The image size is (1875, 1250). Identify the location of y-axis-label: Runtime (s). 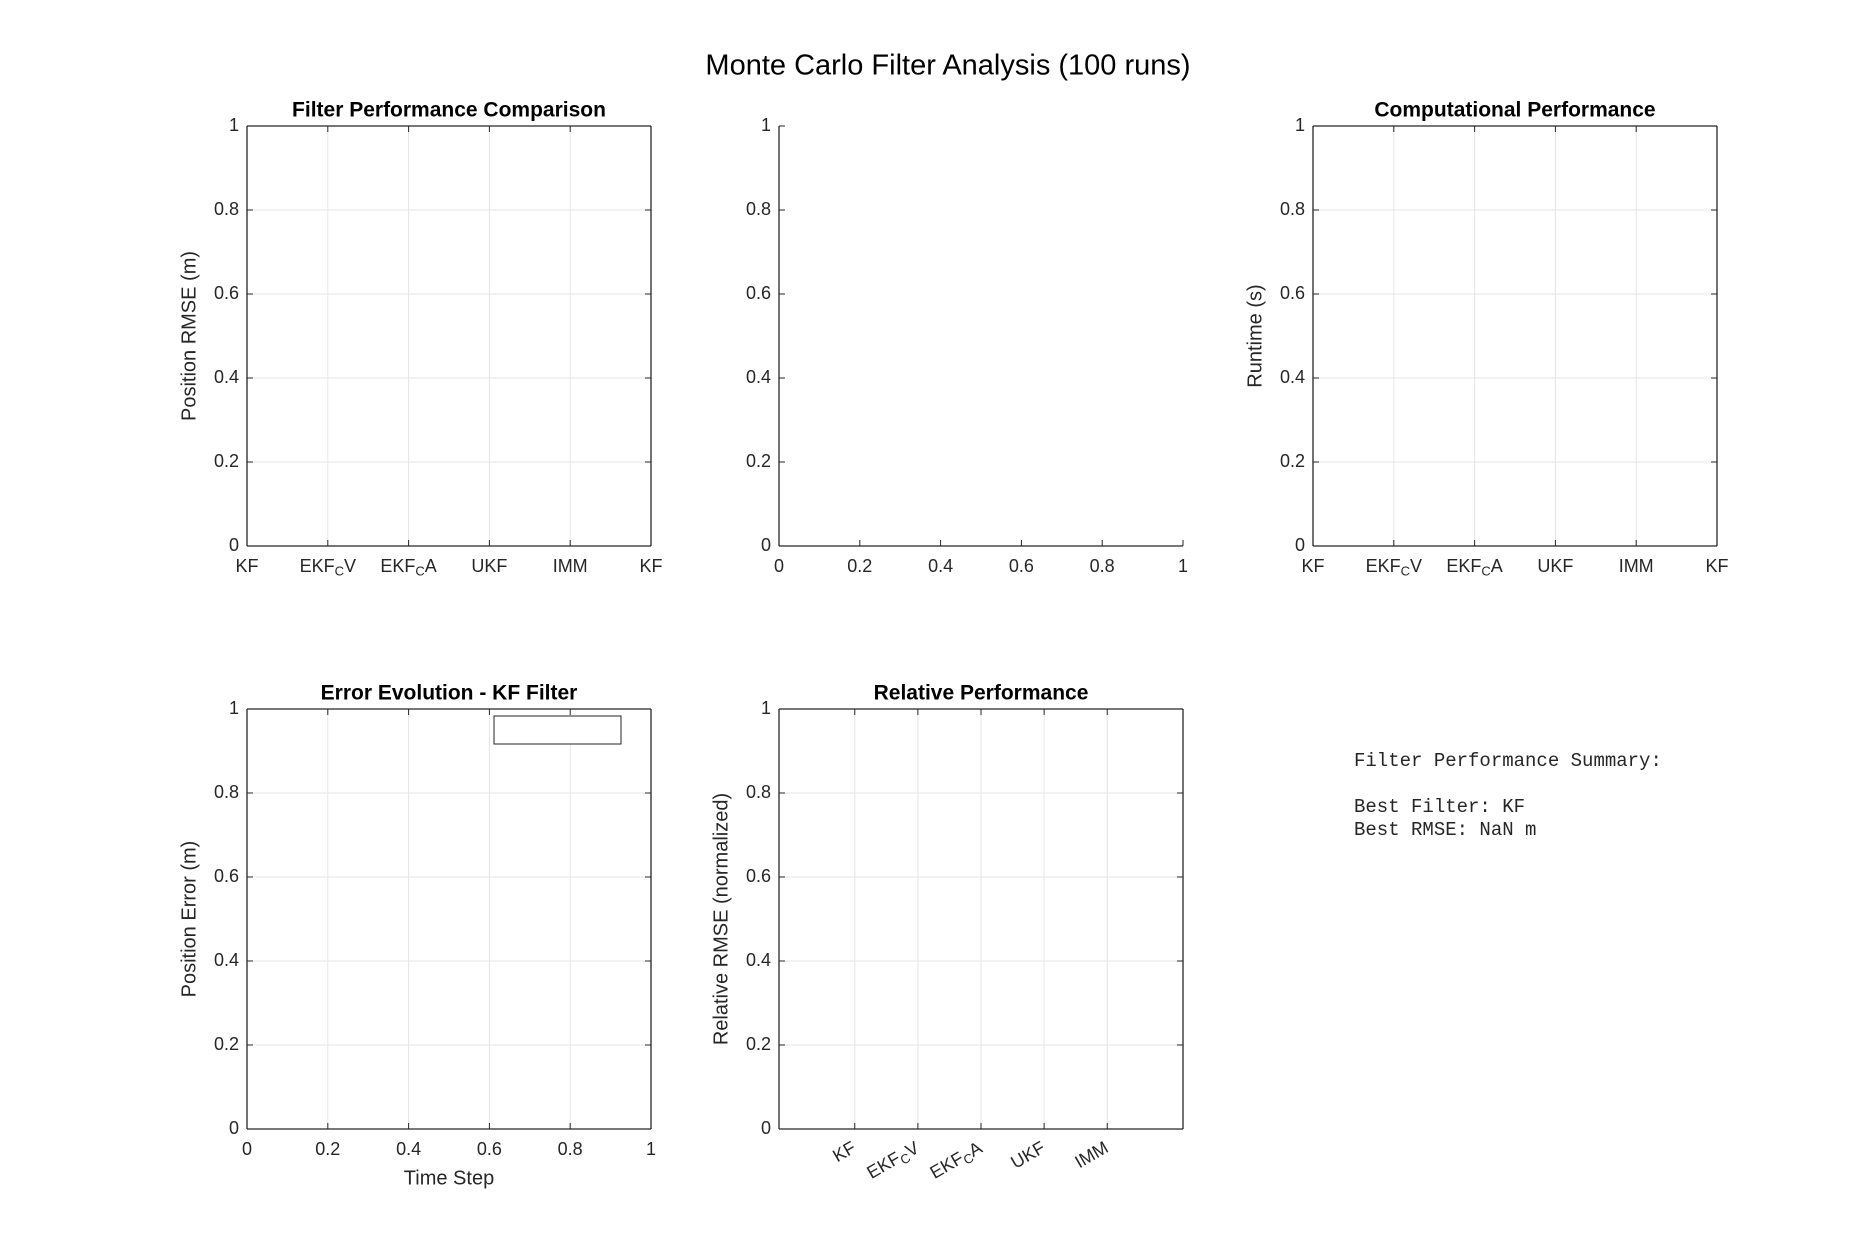
(1255, 335).